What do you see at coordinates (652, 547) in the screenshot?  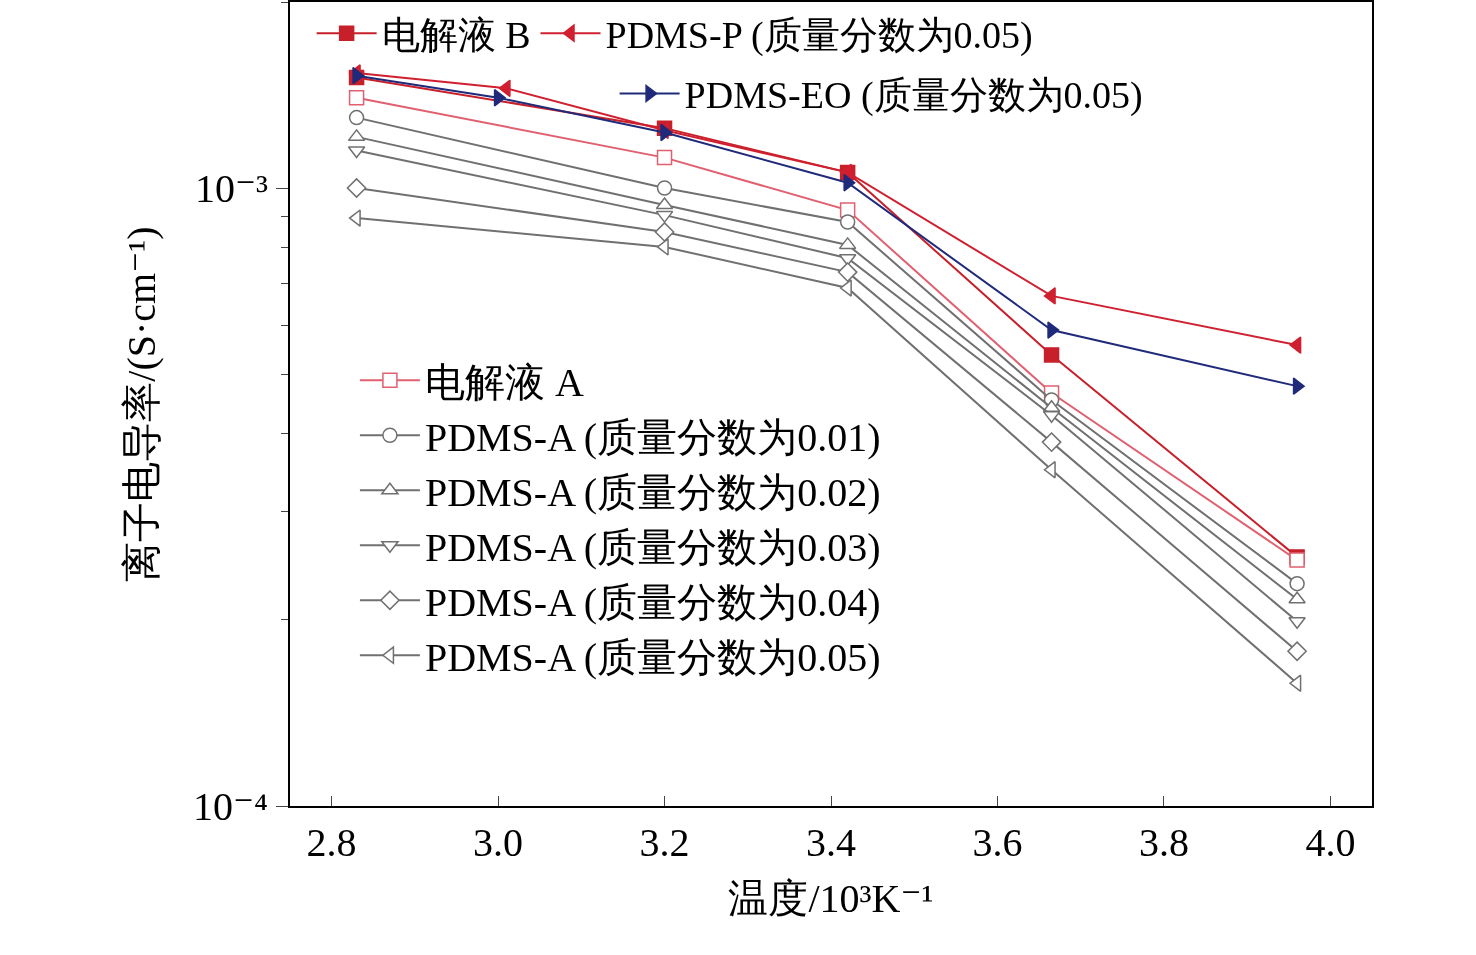 I see `legend-label: PDMS-A (质量分数为0.03)` at bounding box center [652, 547].